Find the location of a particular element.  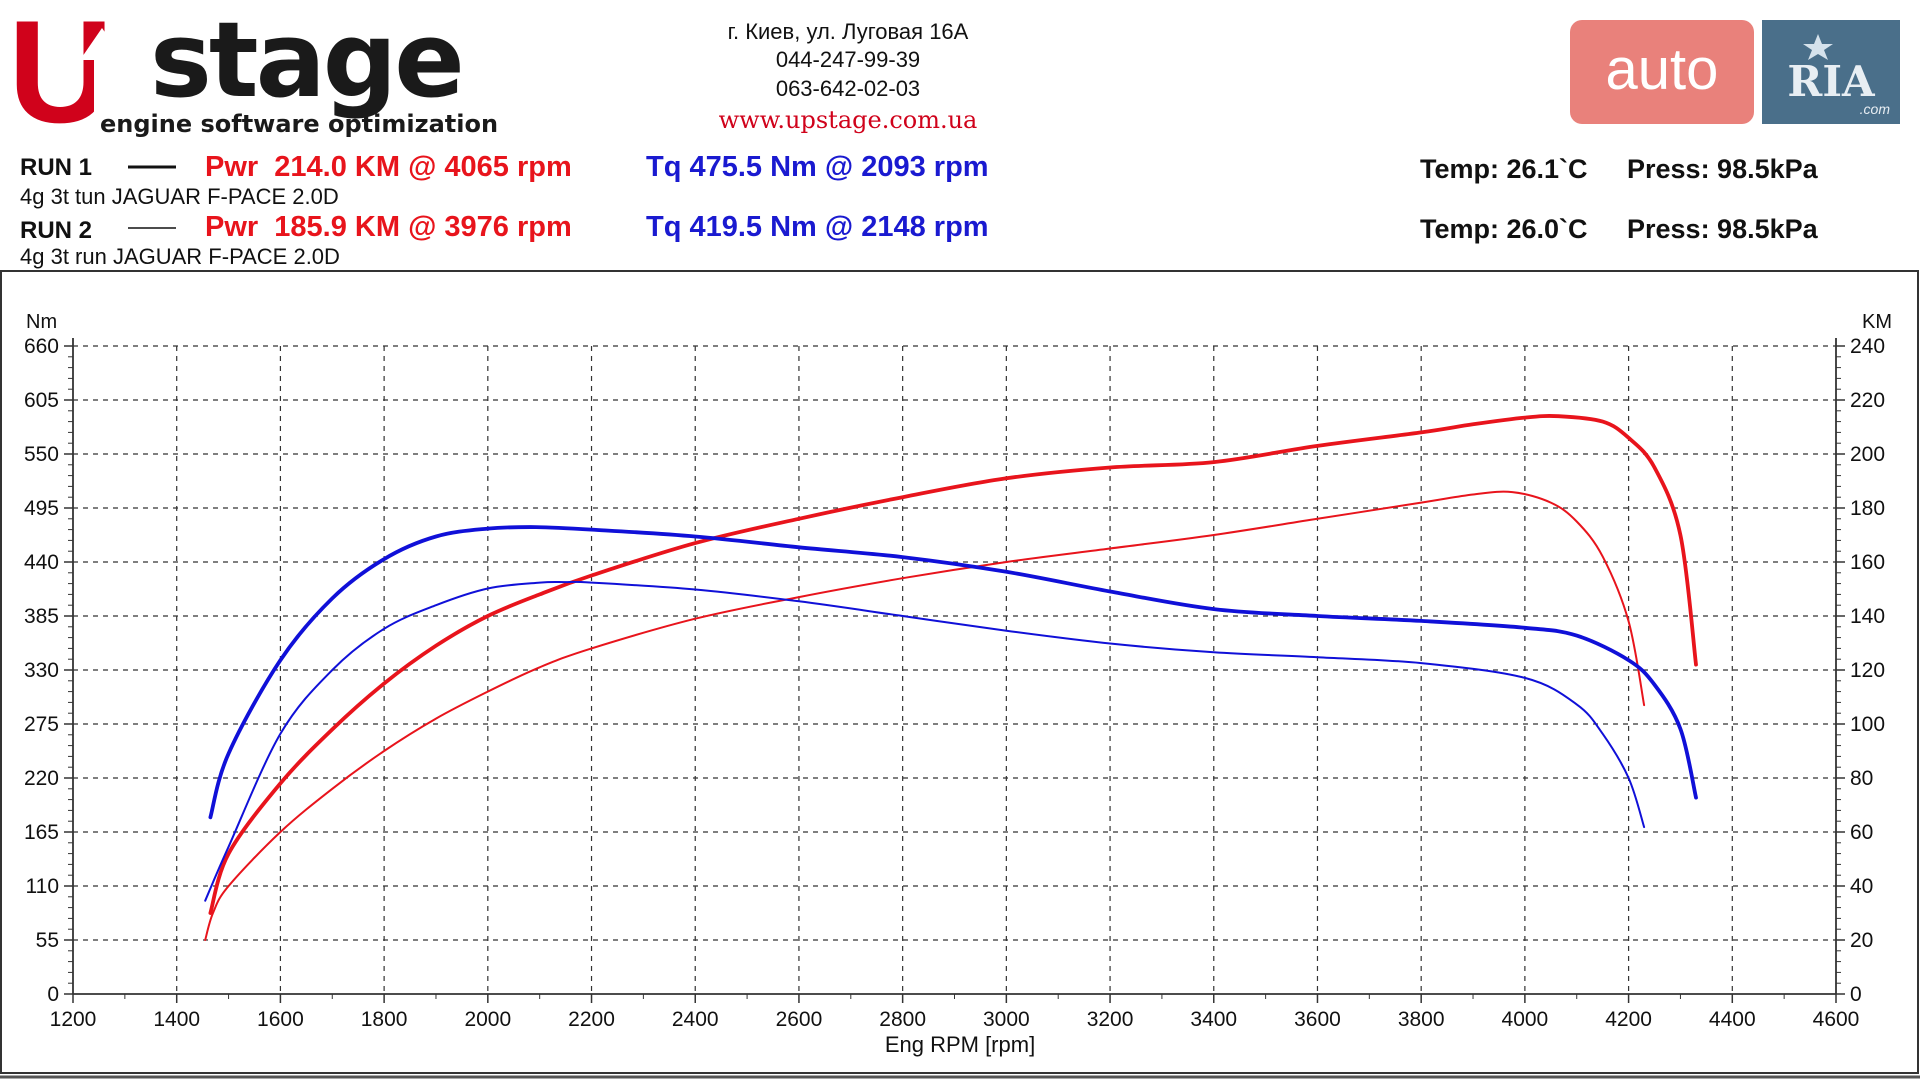

y-right-tick-label: 120 is located at coordinates (1867, 670).